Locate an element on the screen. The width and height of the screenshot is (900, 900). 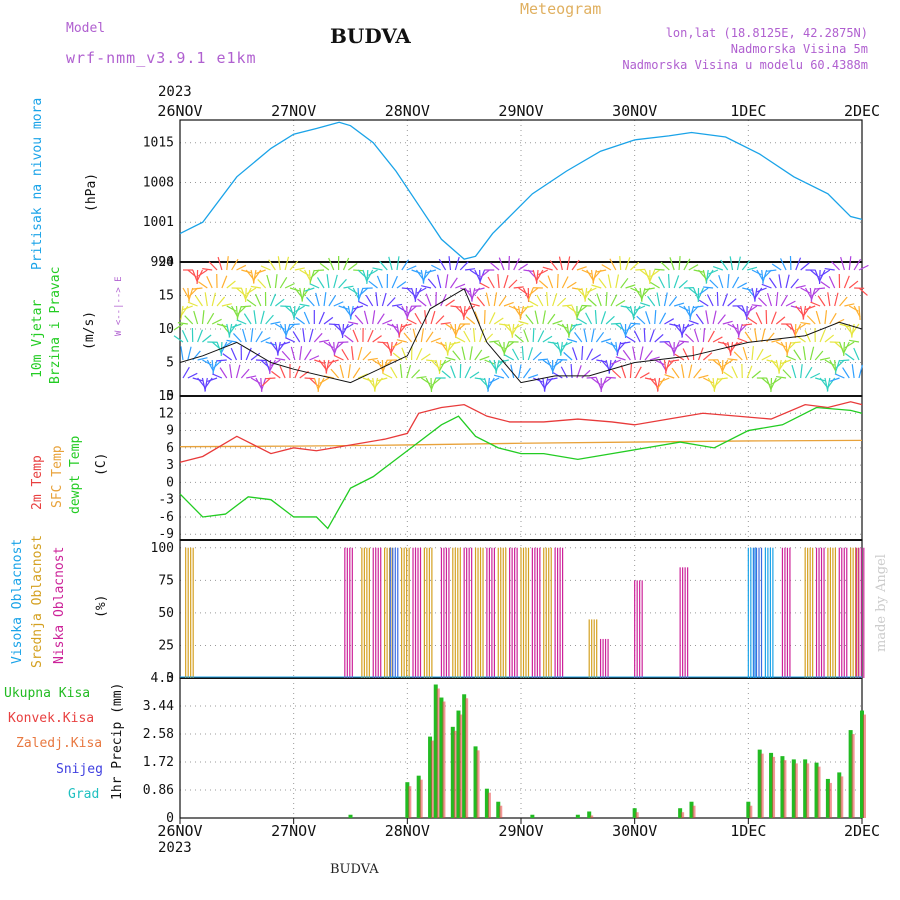
x-tick-label: 1DEC is located at coordinates (748, 111).